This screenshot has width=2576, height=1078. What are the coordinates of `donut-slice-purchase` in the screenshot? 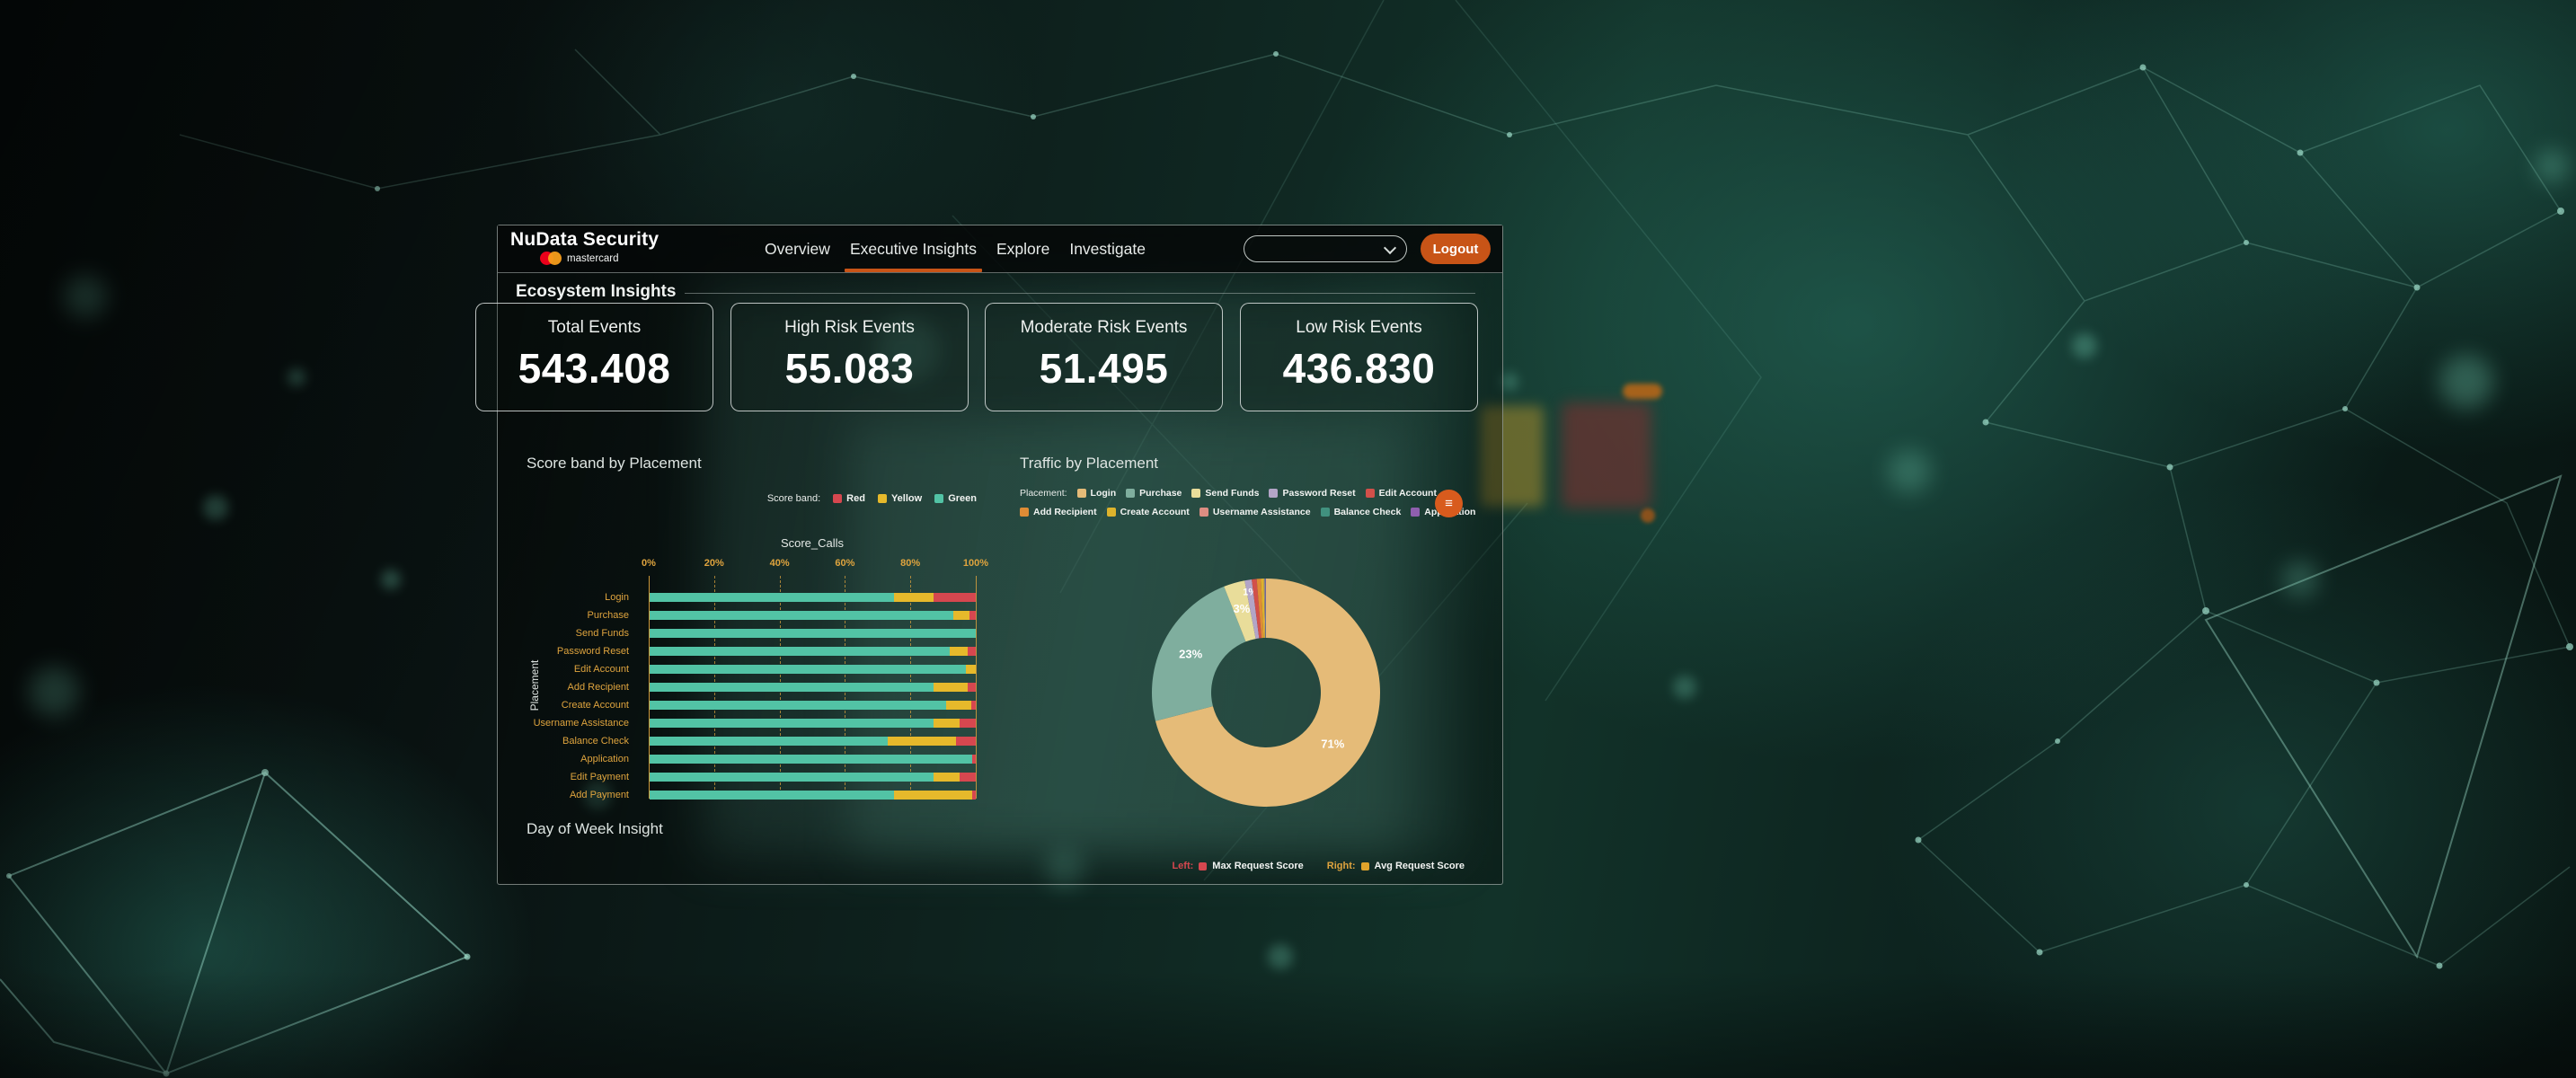 It's located at (1199, 653).